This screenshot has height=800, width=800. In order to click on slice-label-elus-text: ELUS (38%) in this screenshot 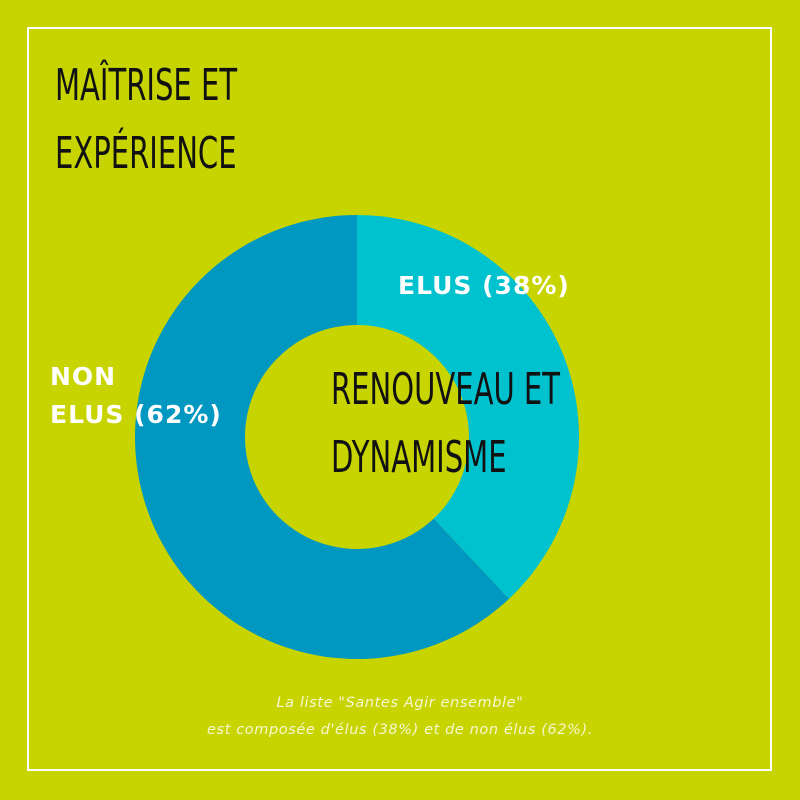, I will do `click(484, 285)`.